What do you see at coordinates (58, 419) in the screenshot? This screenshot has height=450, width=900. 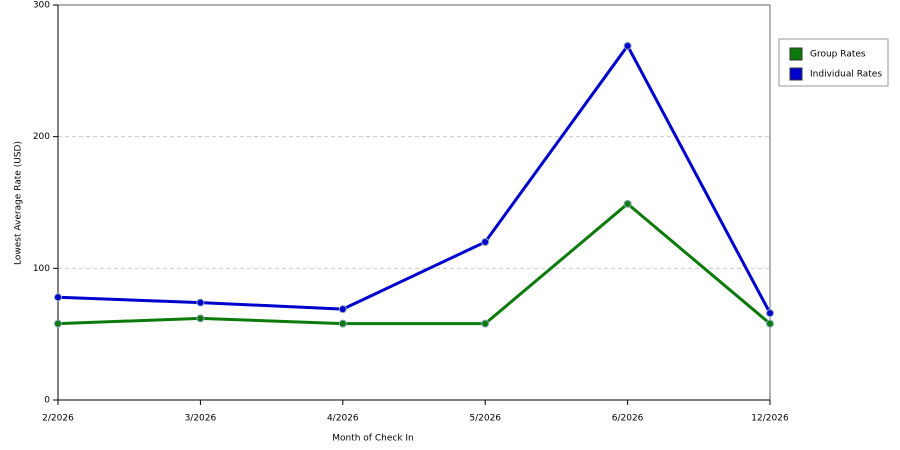 I see `x-tick-label: 2/2026` at bounding box center [58, 419].